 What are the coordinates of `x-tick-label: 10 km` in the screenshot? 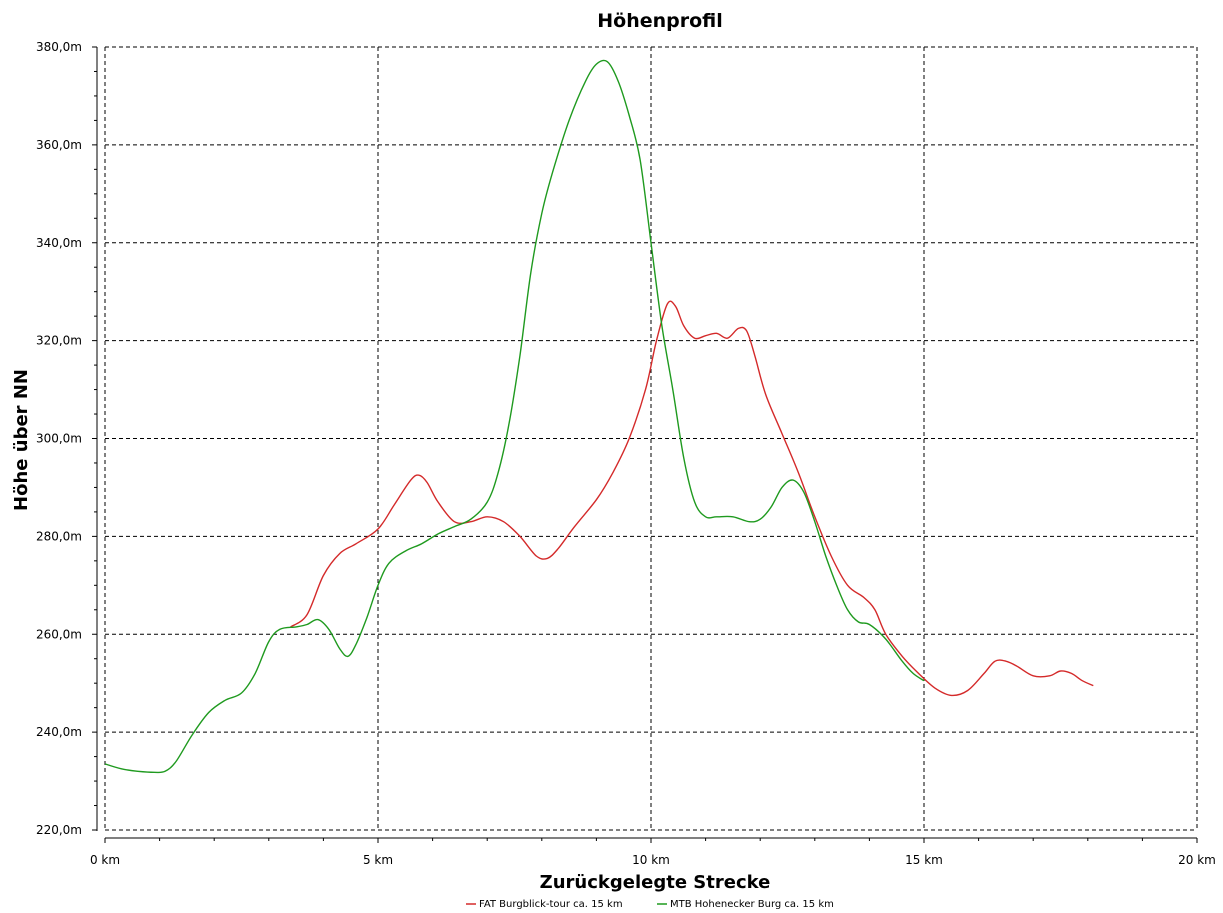 It's located at (651, 860).